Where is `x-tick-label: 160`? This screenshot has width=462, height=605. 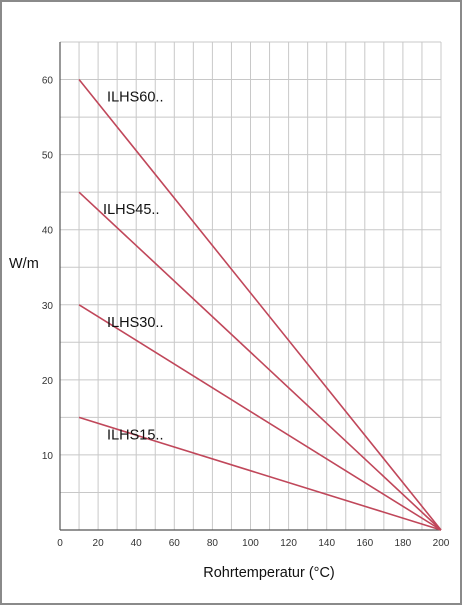
x-tick-label: 160 is located at coordinates (364, 543).